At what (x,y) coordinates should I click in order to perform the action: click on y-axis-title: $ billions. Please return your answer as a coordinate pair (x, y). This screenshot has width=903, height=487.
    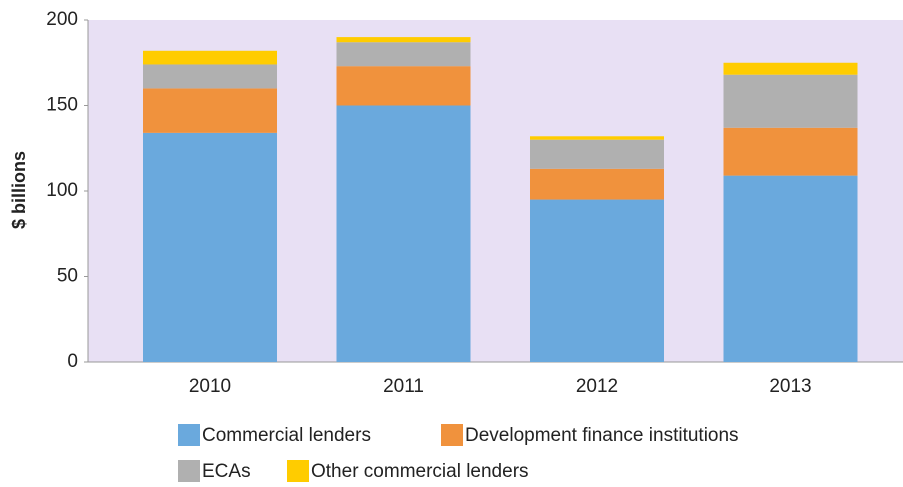
    Looking at the image, I should click on (19, 190).